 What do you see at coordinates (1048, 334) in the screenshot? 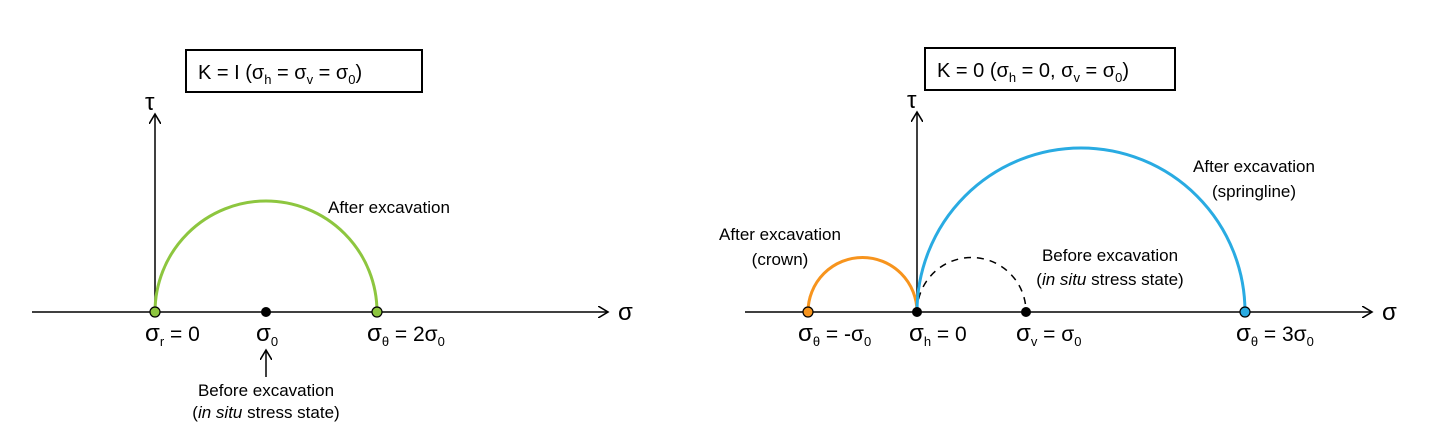
I see `right-tick-sigma-v: σv = σ0` at bounding box center [1048, 334].